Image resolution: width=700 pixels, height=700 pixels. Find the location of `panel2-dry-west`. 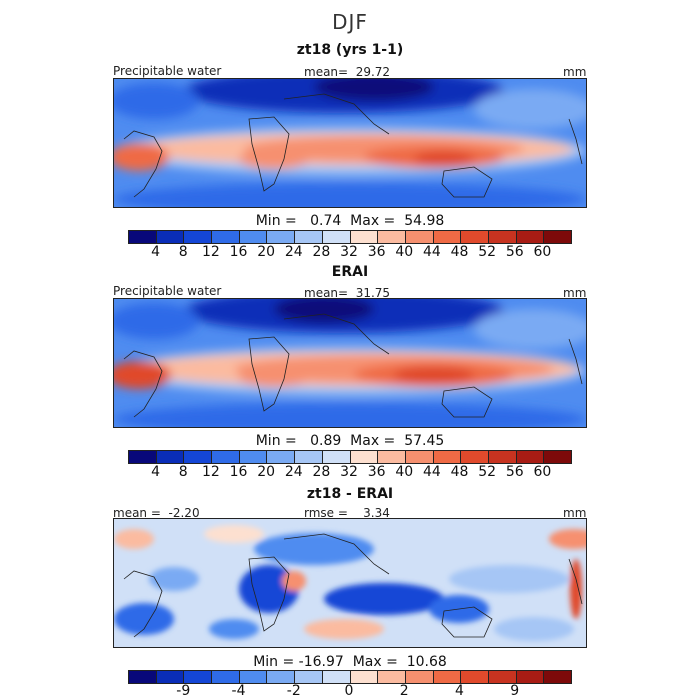

panel2-dry-west is located at coordinates (156, 321).